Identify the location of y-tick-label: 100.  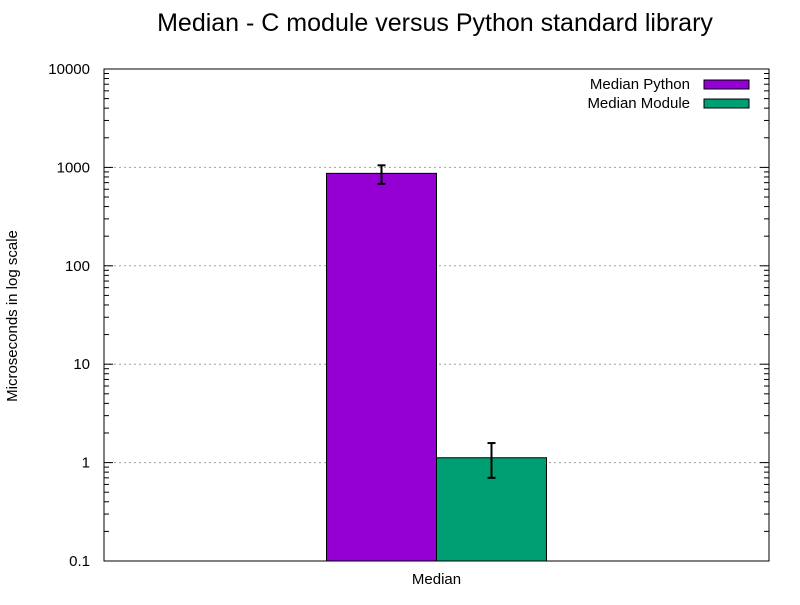
(77, 266).